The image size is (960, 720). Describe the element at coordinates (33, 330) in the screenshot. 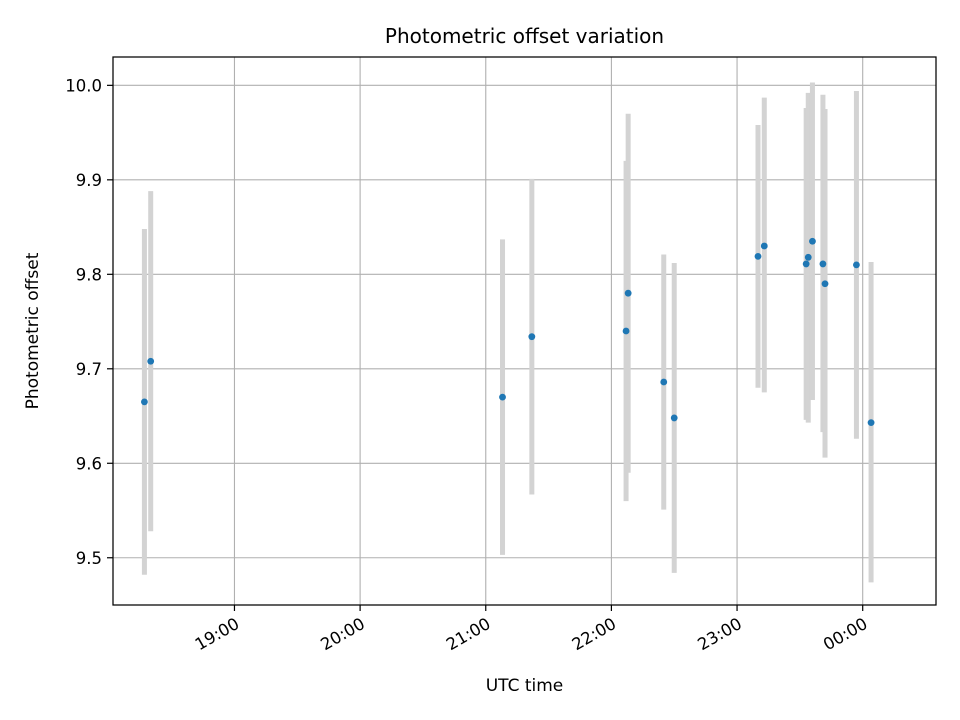

I see `y-axis-label: Photometric offset` at that location.